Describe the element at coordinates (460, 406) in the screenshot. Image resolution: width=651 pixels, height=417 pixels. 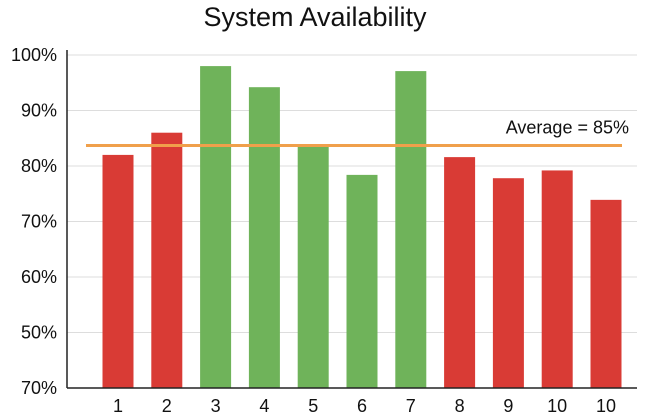
I see `x-tick-label: 8` at that location.